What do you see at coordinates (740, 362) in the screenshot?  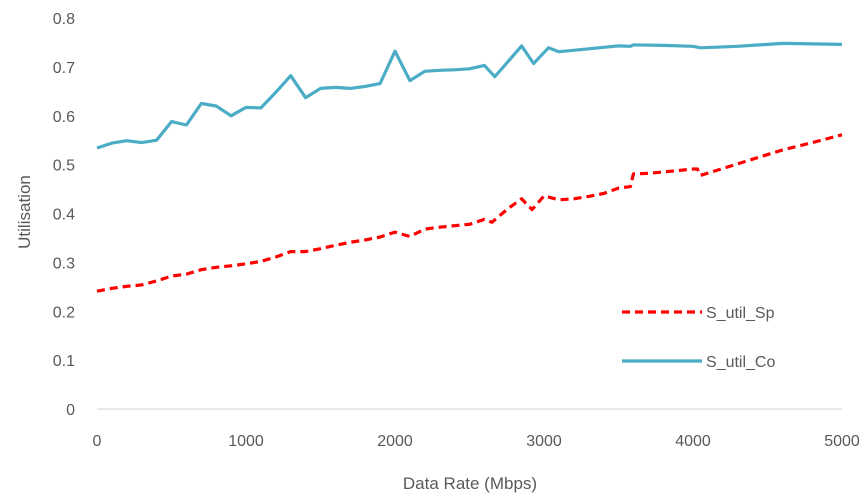 I see `legend-label: S_util_Co` at bounding box center [740, 362].